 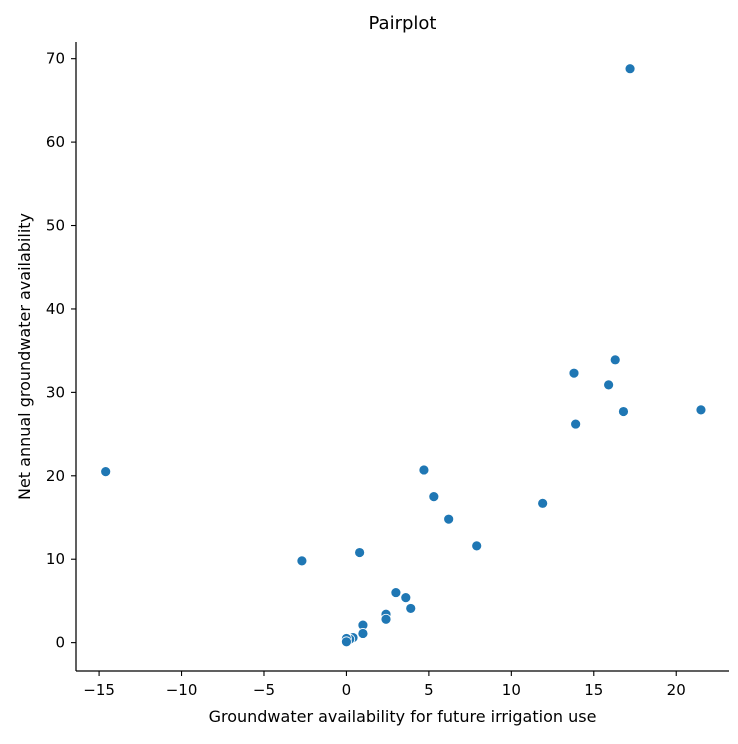 I want to click on x-tick-label: 0, so click(x=347, y=690).